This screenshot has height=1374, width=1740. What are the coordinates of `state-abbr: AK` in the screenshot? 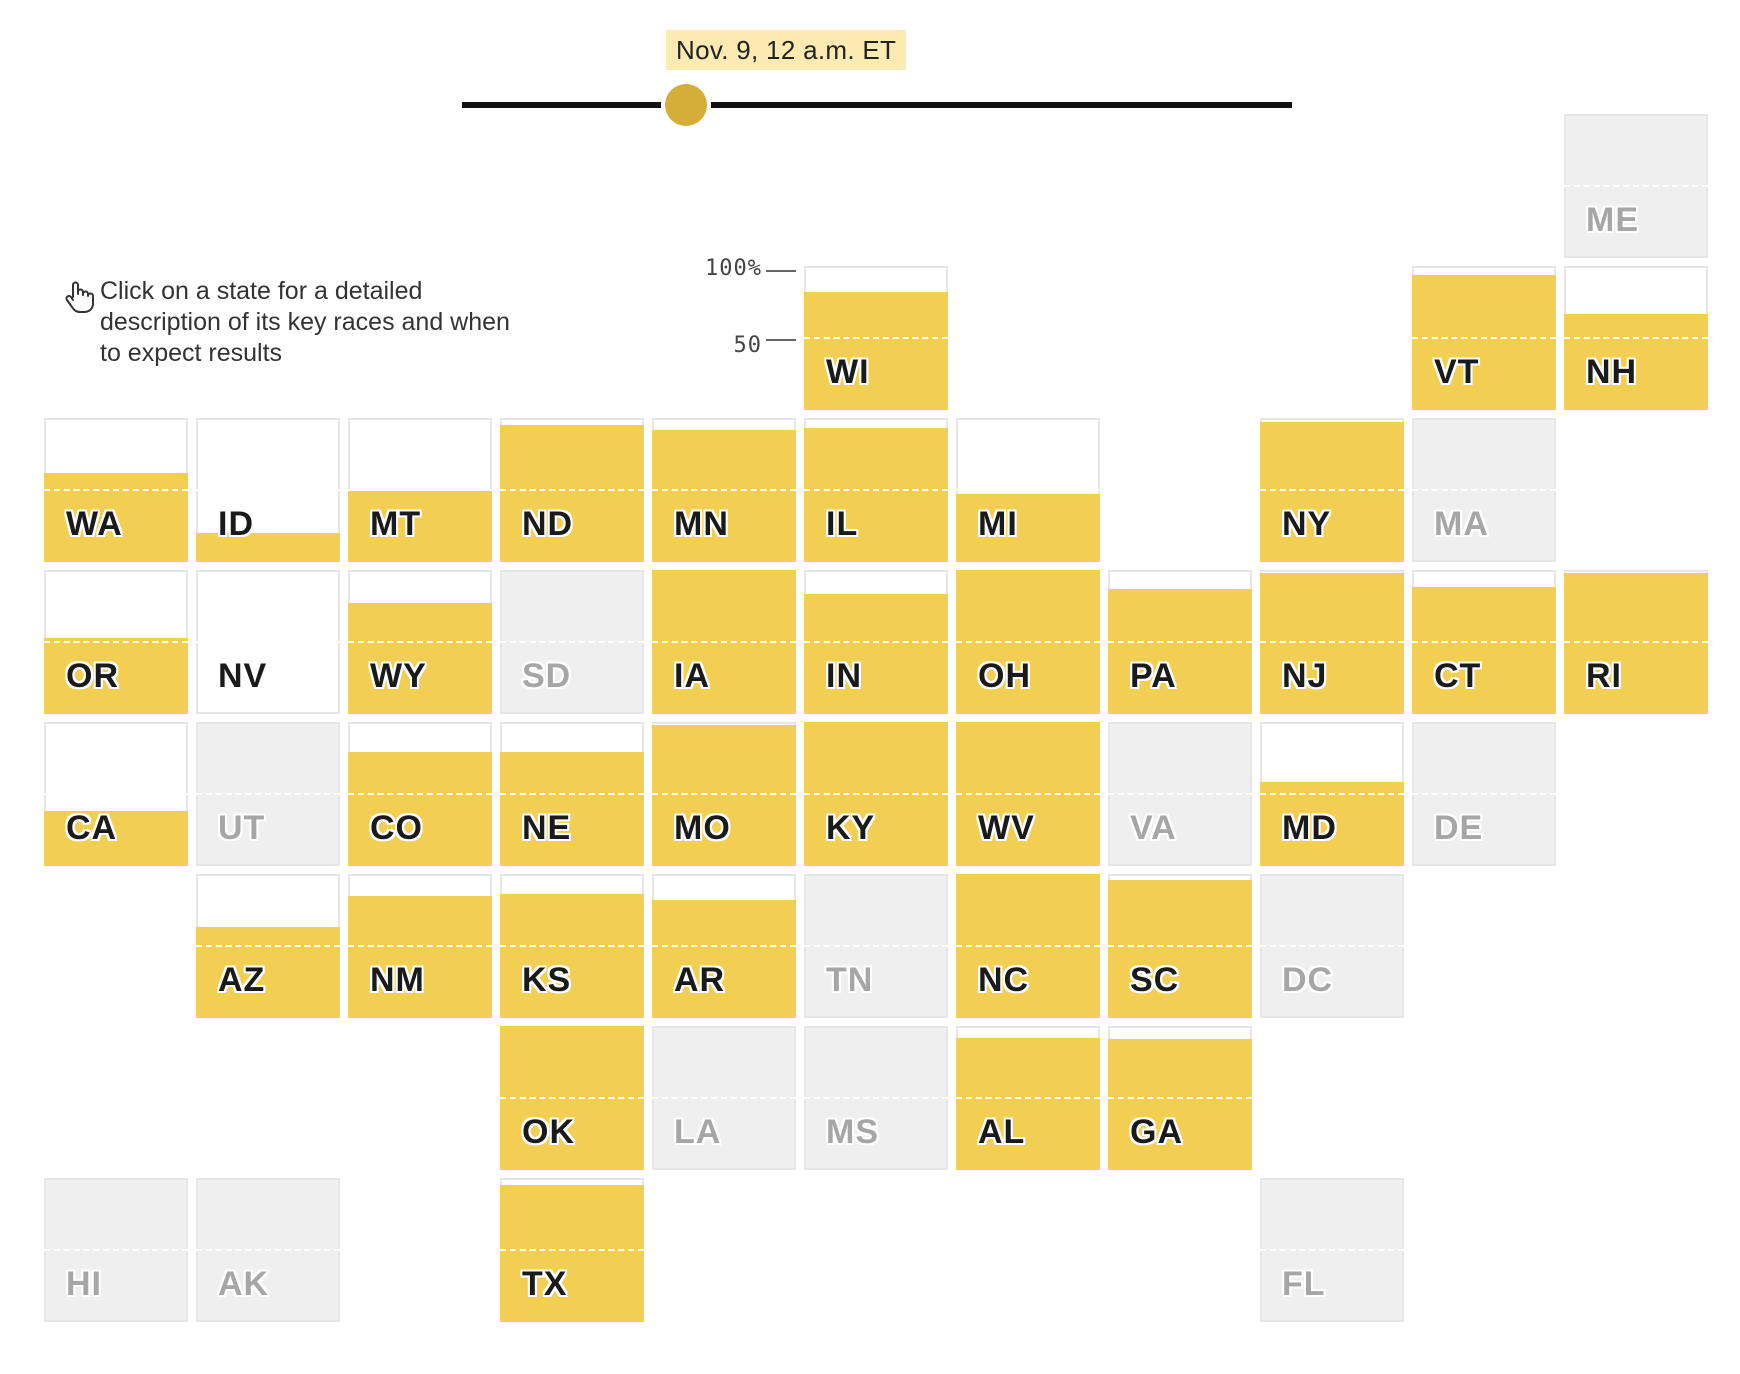 It's located at (244, 1284).